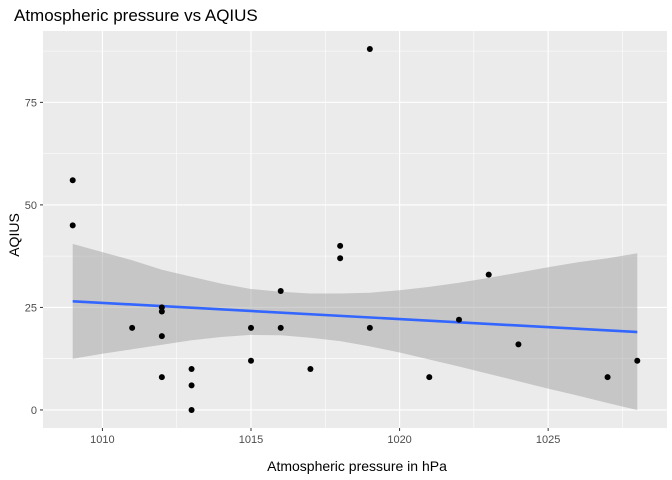 The width and height of the screenshot is (672, 480). I want to click on y-axis-ticks: 0 25 50 75, so click(34, 257).